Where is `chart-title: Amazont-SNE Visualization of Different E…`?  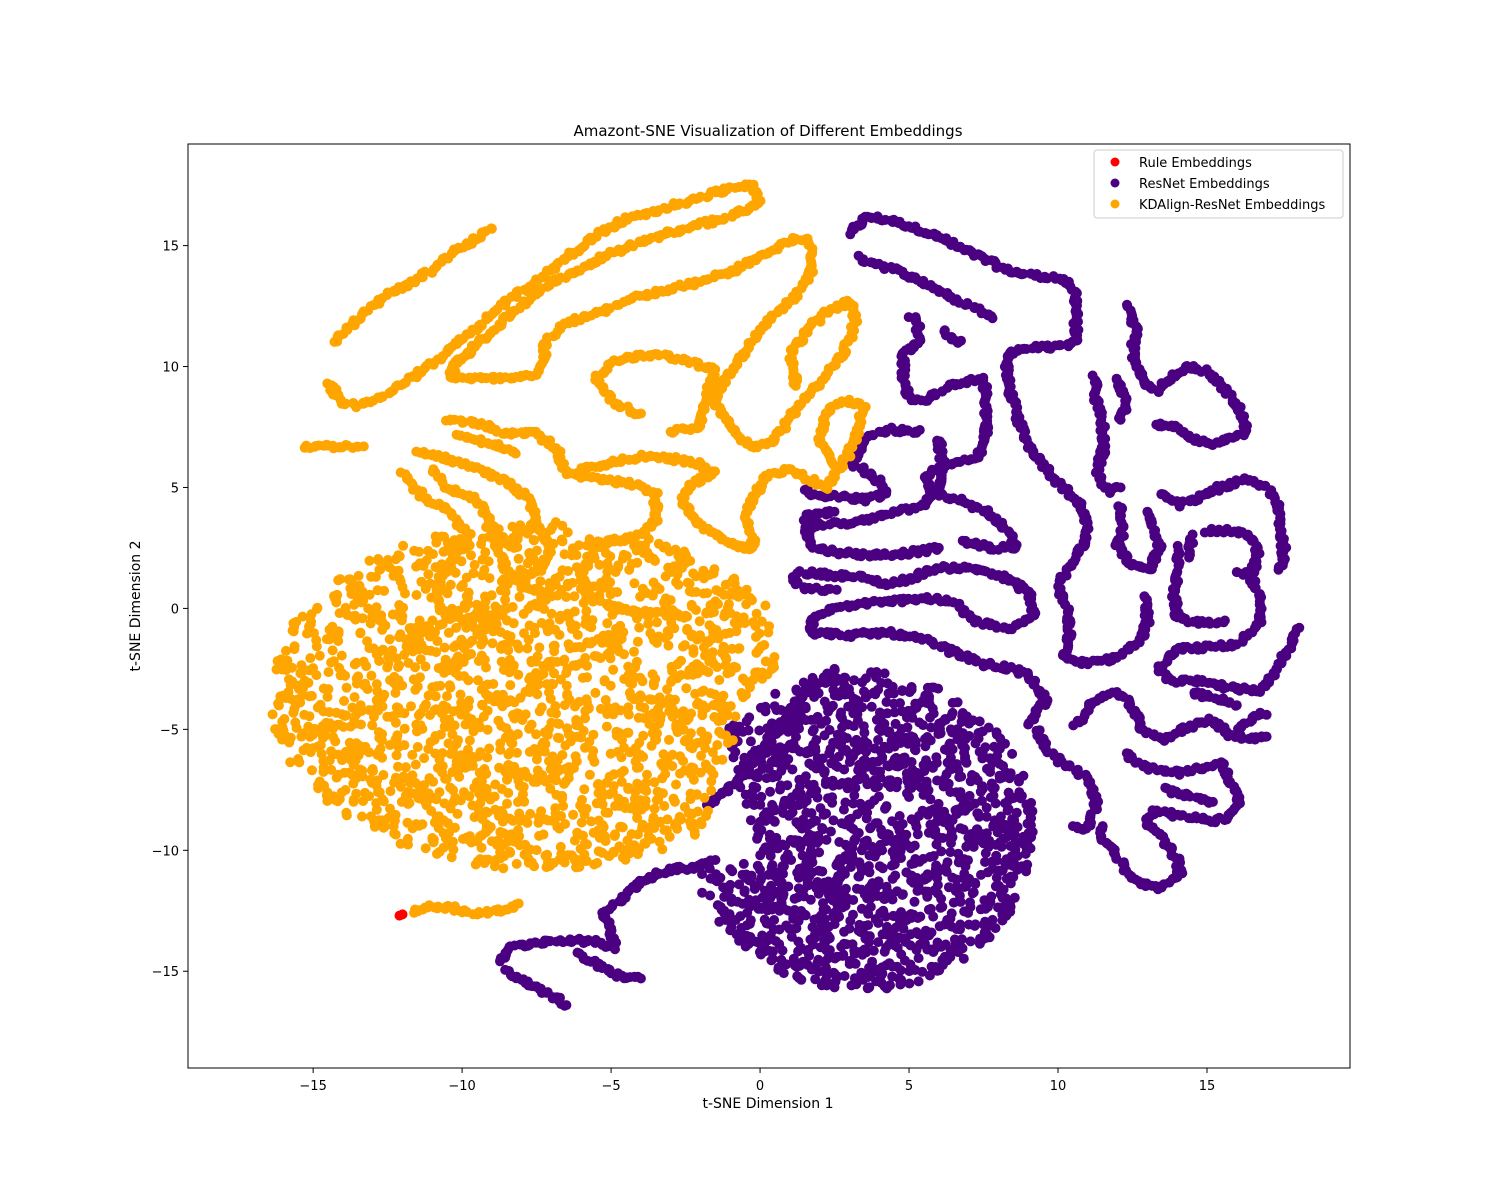
chart-title: Amazont-SNE Visualization of Different E… is located at coordinates (767, 131).